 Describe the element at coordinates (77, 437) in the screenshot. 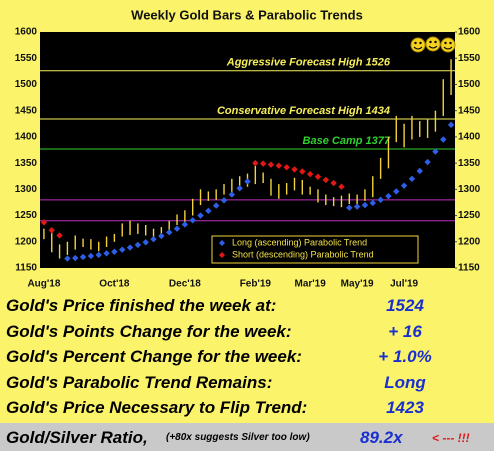

I see `ratio-label: Gold/Silver Ratio,` at that location.